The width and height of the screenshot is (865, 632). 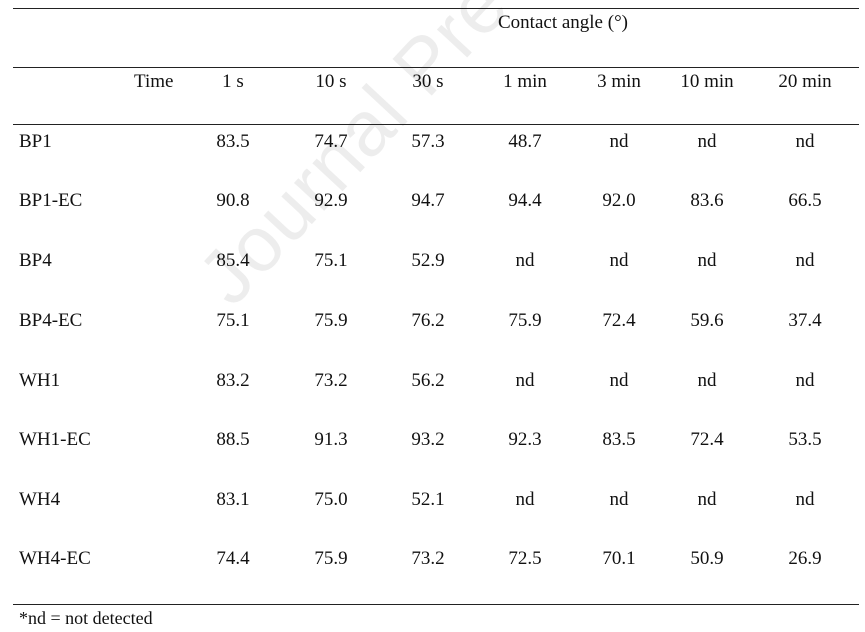 I want to click on row-label: BP4-EC, so click(x=51, y=320).